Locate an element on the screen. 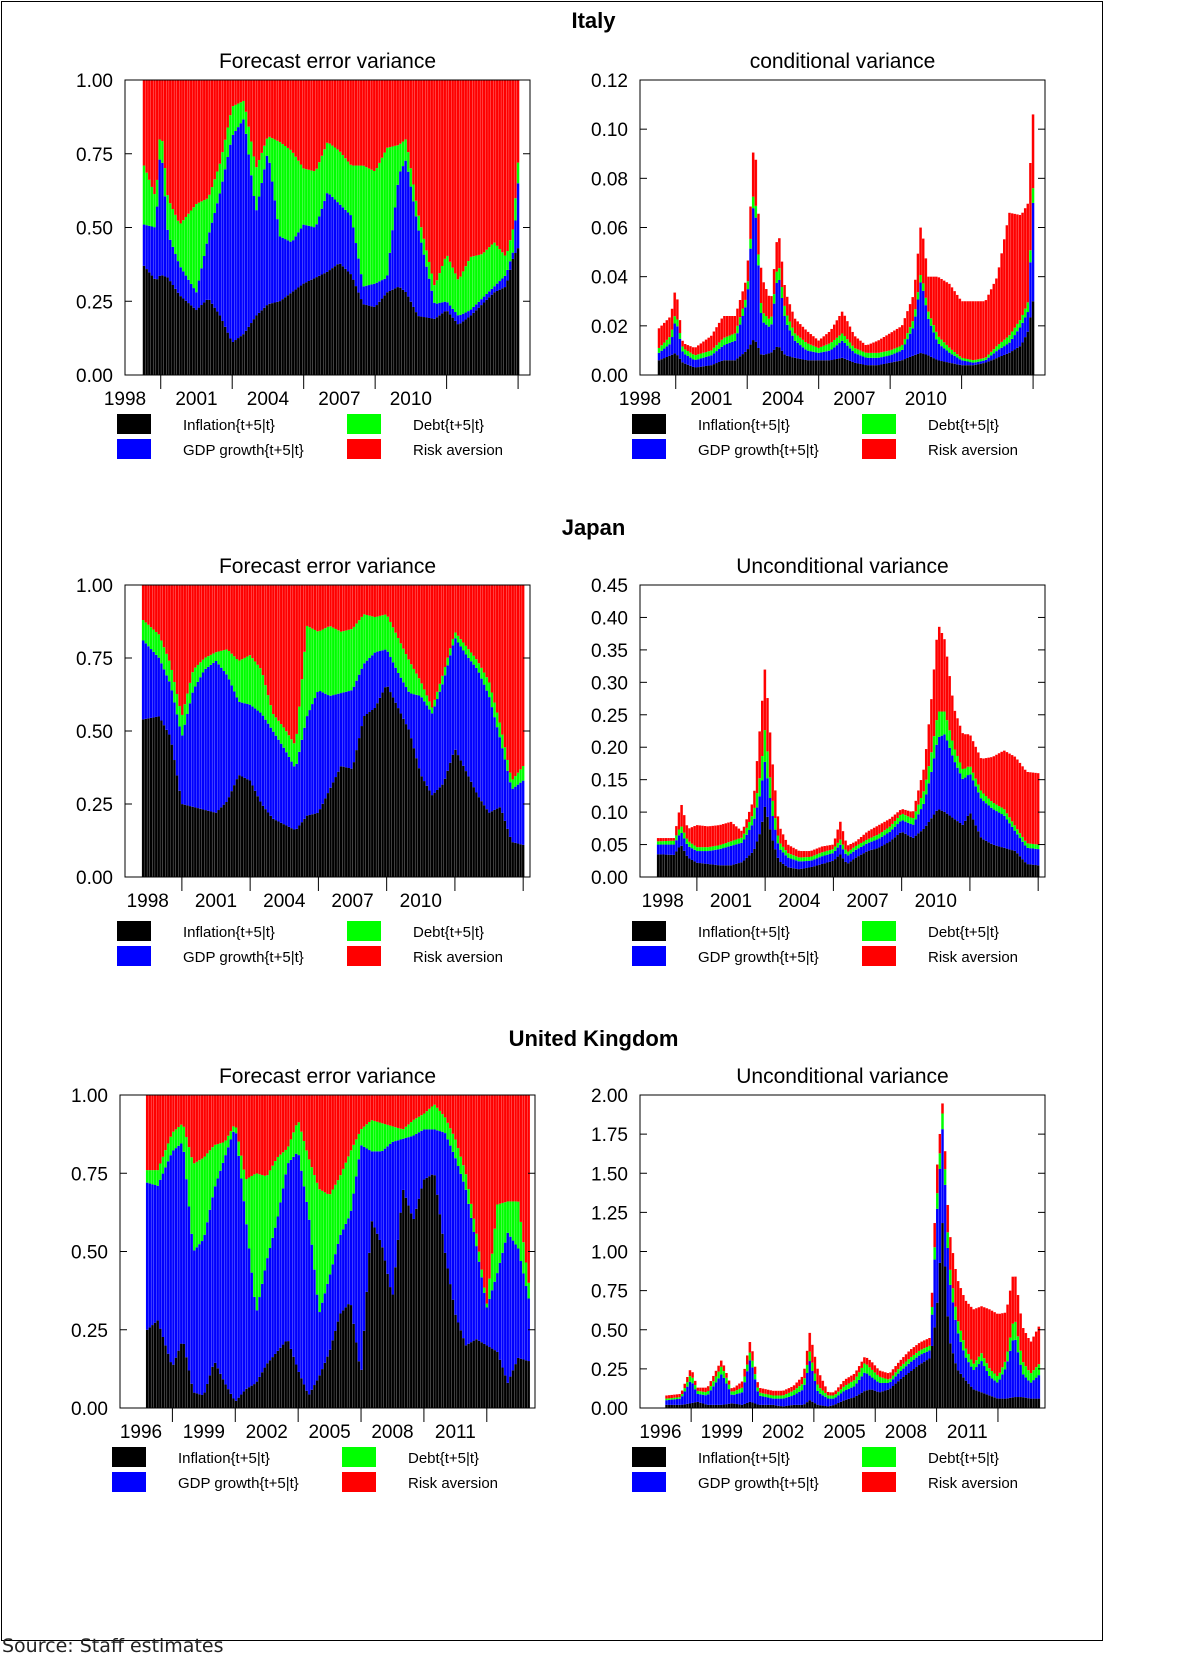  united-kingdom-forecast-error-variance-stacked-bars is located at coordinates (338, 1251).